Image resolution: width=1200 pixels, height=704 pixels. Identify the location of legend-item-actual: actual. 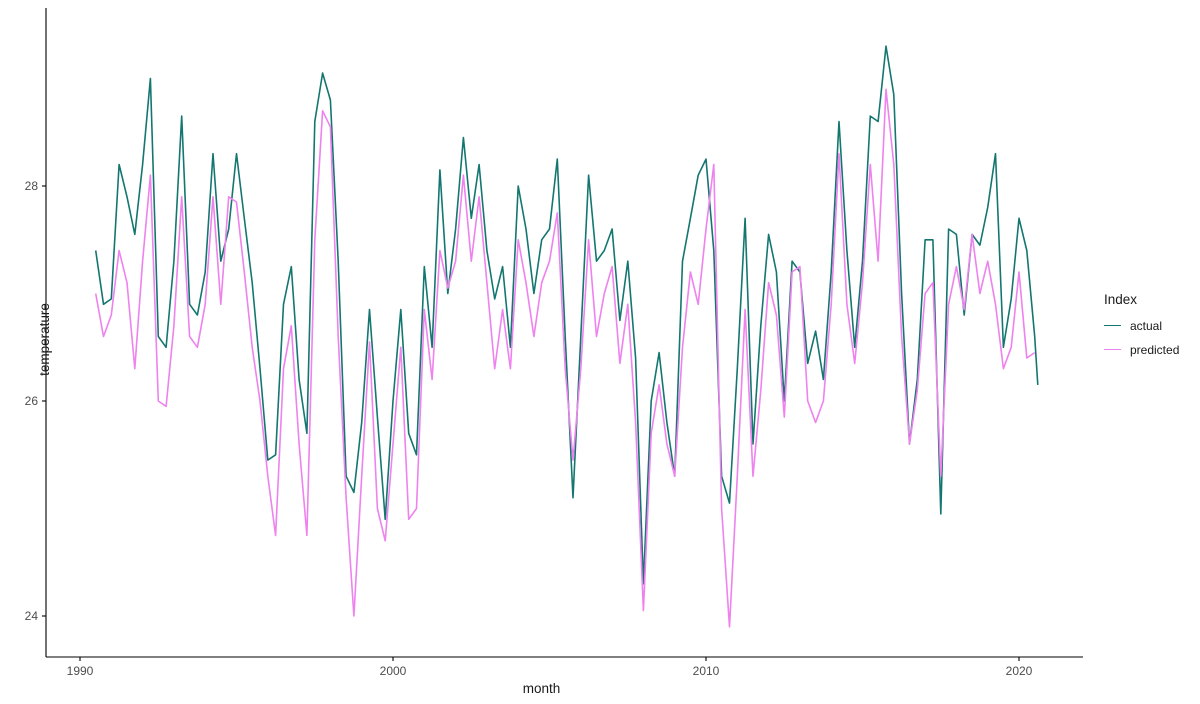
(1150, 325).